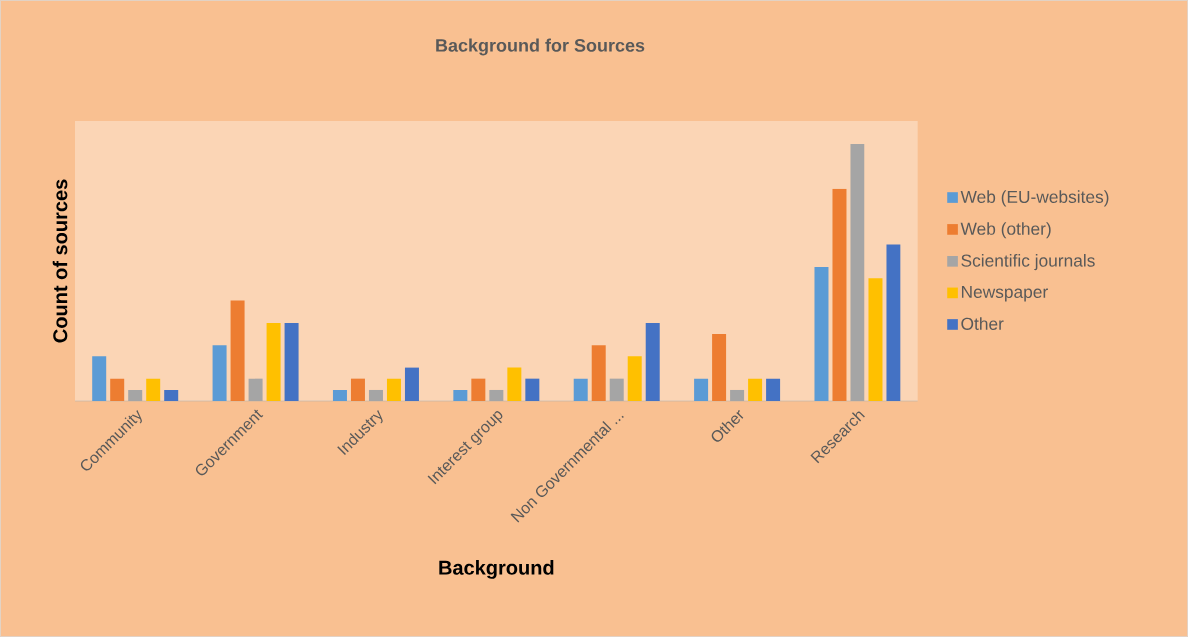  Describe the element at coordinates (1028, 262) in the screenshot. I see `legend-label: Scientific journals` at that location.